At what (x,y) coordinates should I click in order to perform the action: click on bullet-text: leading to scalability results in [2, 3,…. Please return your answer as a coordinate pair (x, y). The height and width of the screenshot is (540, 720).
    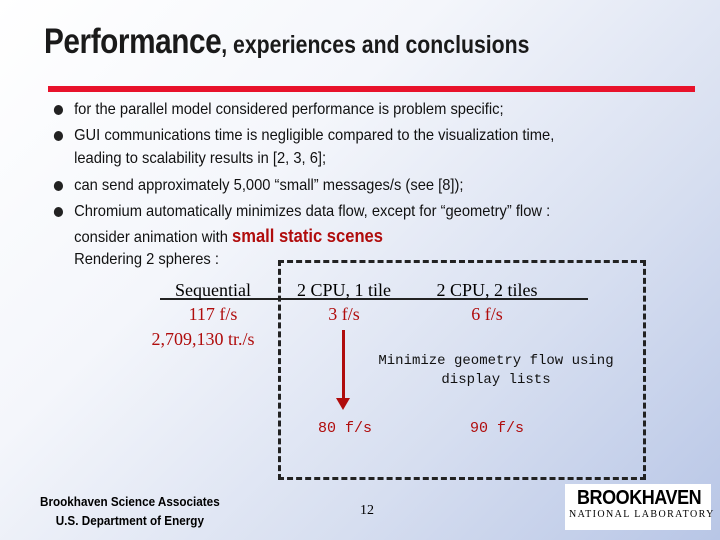
    Looking at the image, I should click on (200, 158).